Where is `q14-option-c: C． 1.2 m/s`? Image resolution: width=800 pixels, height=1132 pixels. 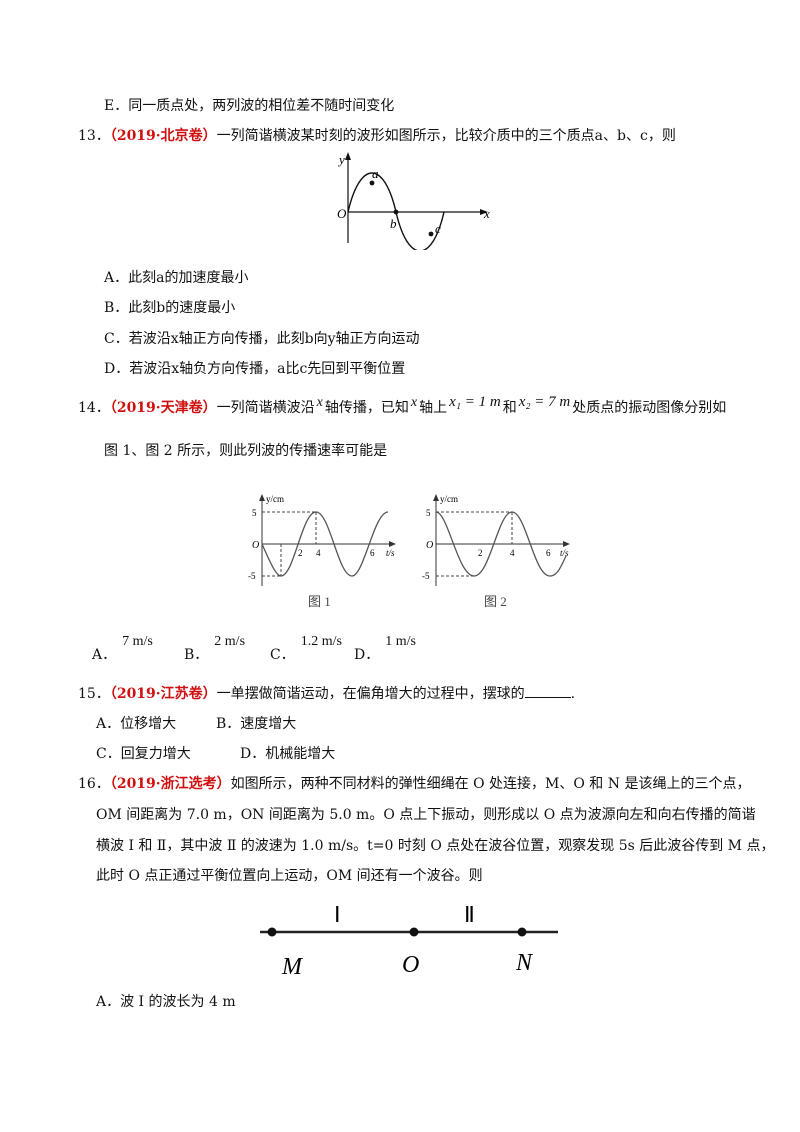
q14-option-c: C． 1.2 m/s is located at coordinates (306, 649).